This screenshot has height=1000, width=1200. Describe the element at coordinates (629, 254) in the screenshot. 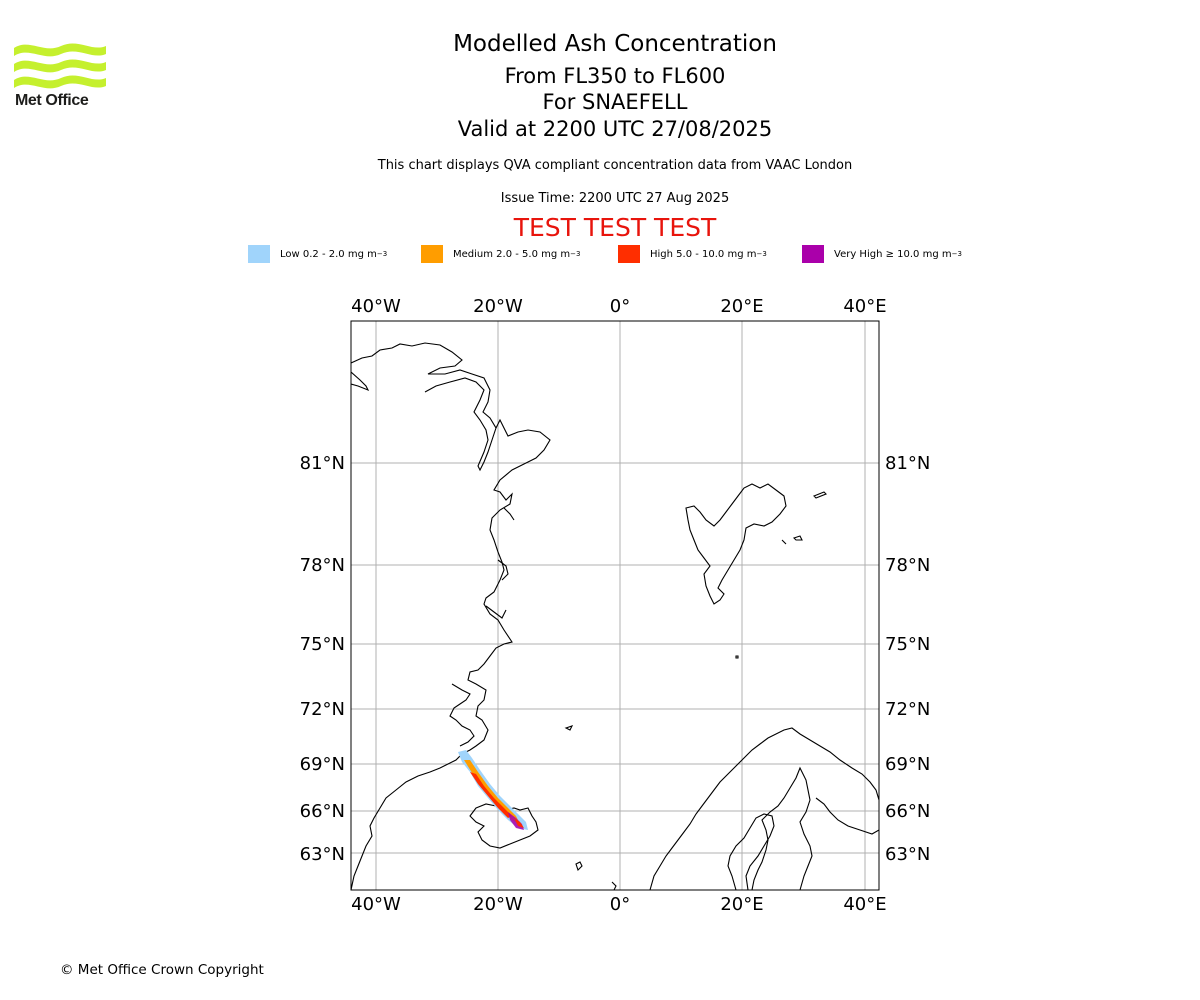

I see `legend-swatch-high` at that location.